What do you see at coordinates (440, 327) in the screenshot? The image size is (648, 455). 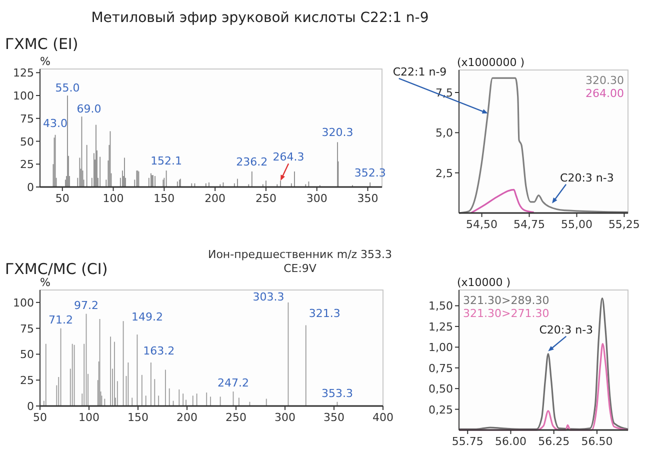 I see `y-tick-label: 1,25` at bounding box center [440, 327].